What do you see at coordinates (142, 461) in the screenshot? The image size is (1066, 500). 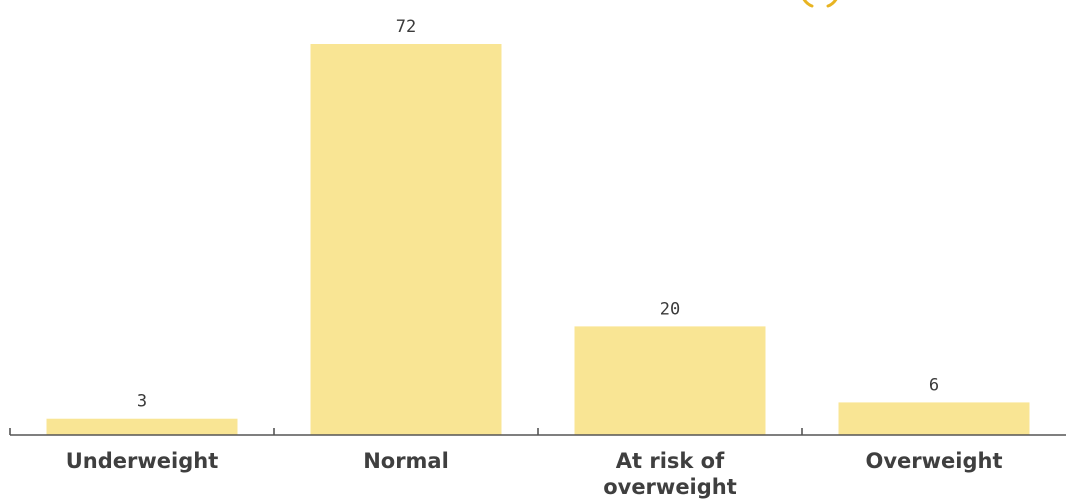 I see `category-label-underweight: Underweight` at bounding box center [142, 461].